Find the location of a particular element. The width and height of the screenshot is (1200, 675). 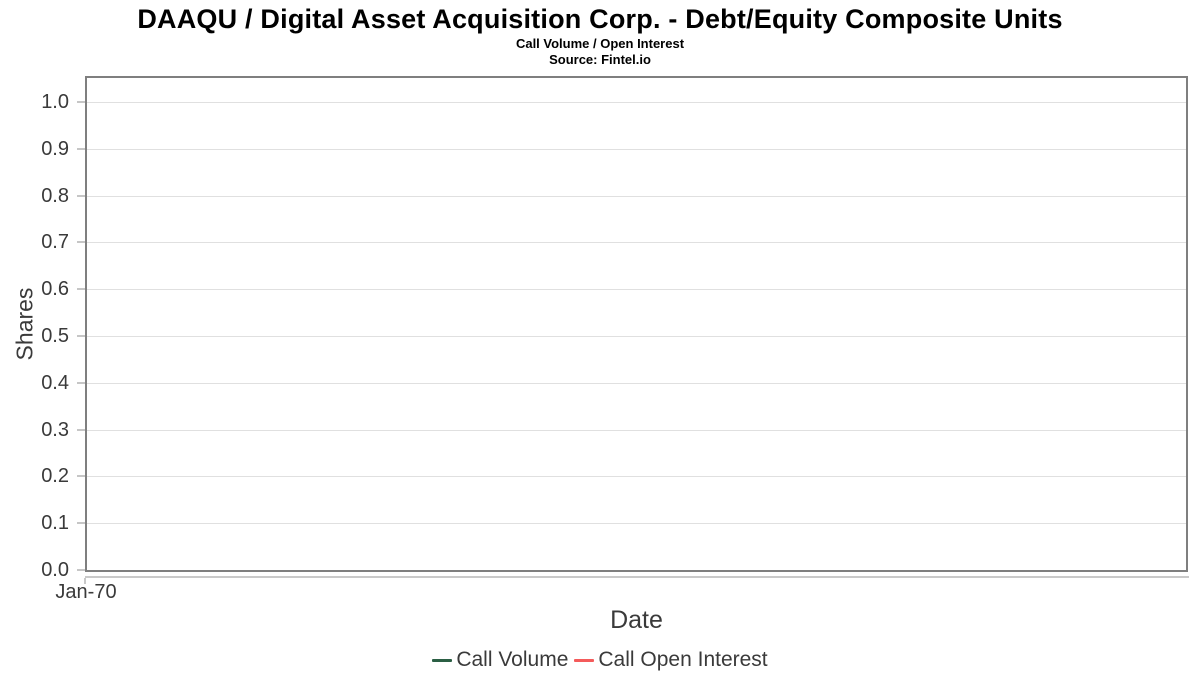

y-tick-label: 0.4 is located at coordinates (55, 382).